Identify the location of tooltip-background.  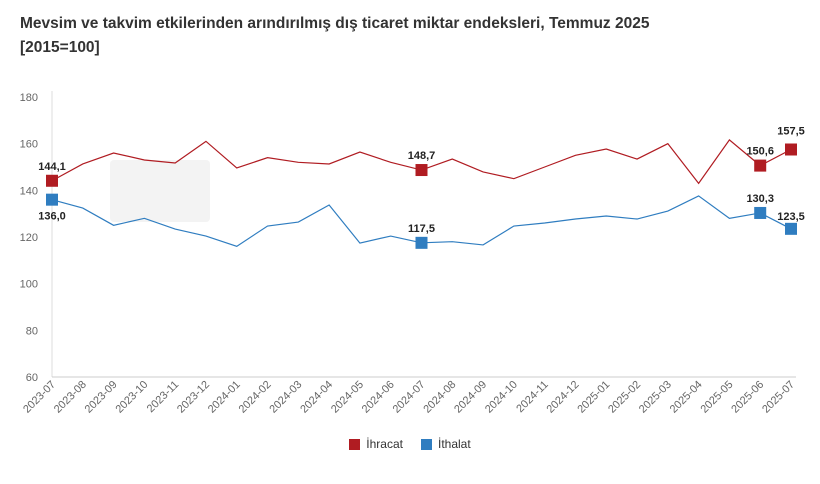
(160, 191).